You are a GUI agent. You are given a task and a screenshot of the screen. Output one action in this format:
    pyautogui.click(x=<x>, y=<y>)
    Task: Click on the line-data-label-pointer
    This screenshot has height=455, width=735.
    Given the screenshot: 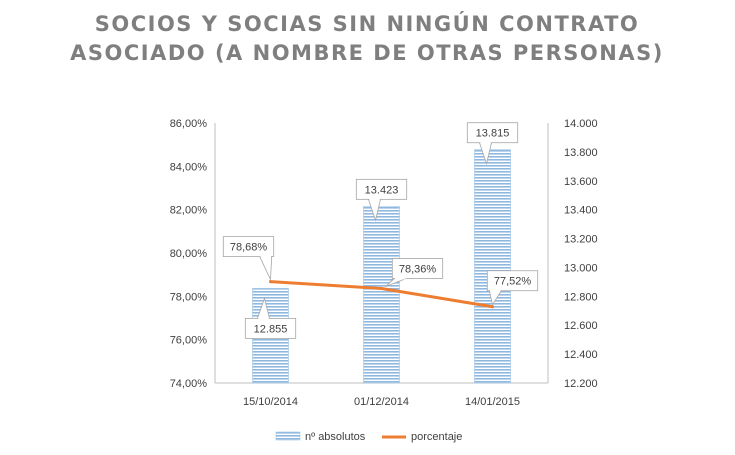 What is the action you would take?
    pyautogui.click(x=266, y=268)
    